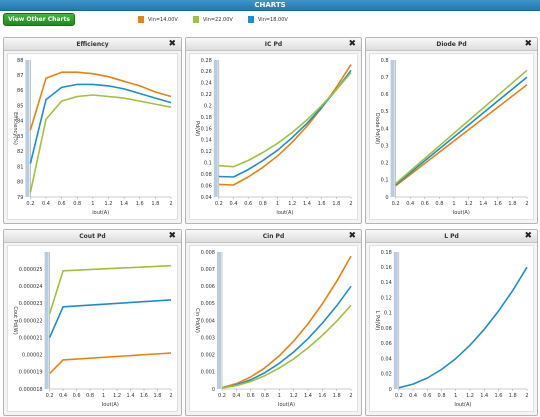 This screenshot has width=540, height=417. What do you see at coordinates (273, 236) in the screenshot?
I see `panel-title: Cin Pd` at bounding box center [273, 236].